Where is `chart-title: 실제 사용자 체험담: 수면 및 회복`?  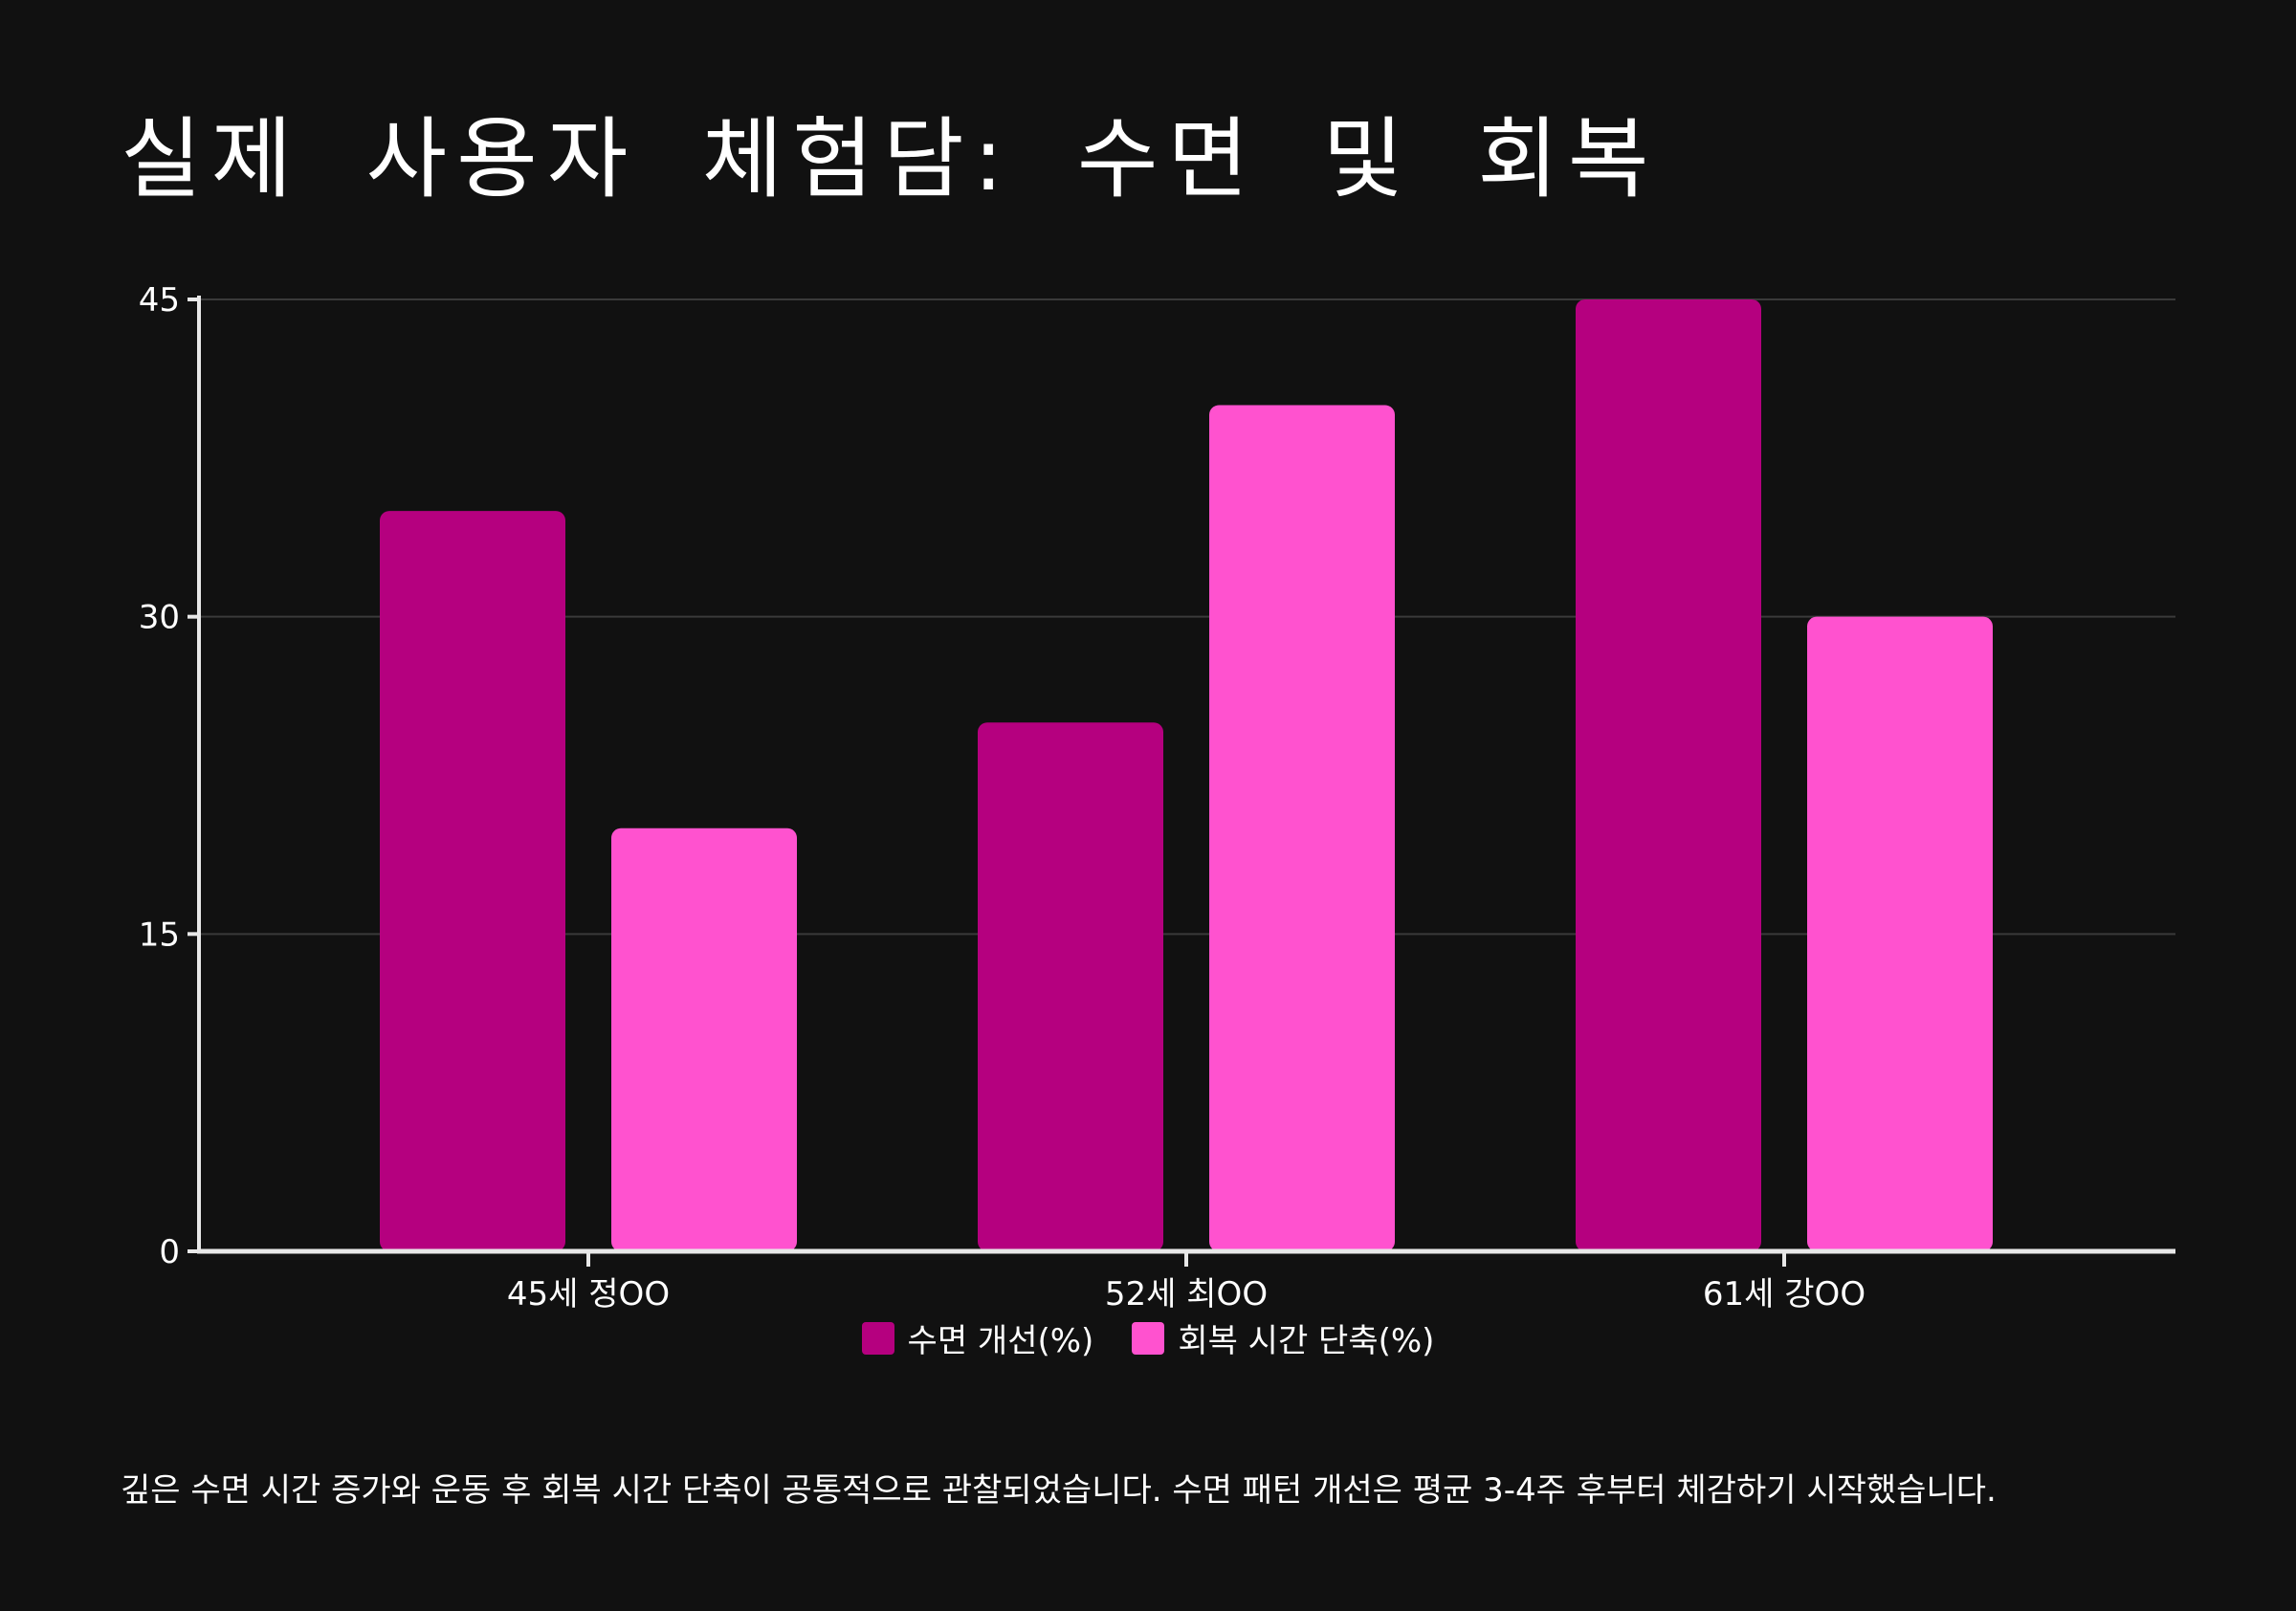
chart-title: 실제 사용자 체험담: 수면 및 회복 is located at coordinates (890, 159).